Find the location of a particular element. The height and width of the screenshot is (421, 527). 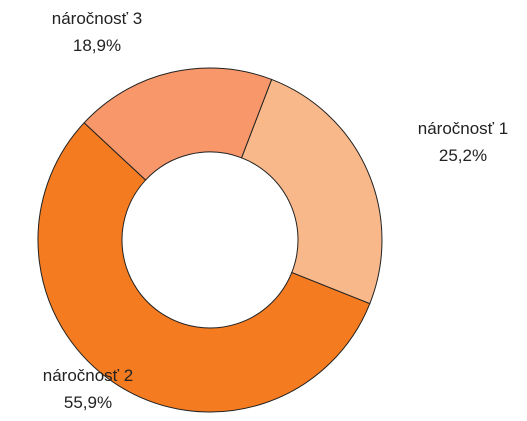

segment-value: 25,2% is located at coordinates (463, 155).